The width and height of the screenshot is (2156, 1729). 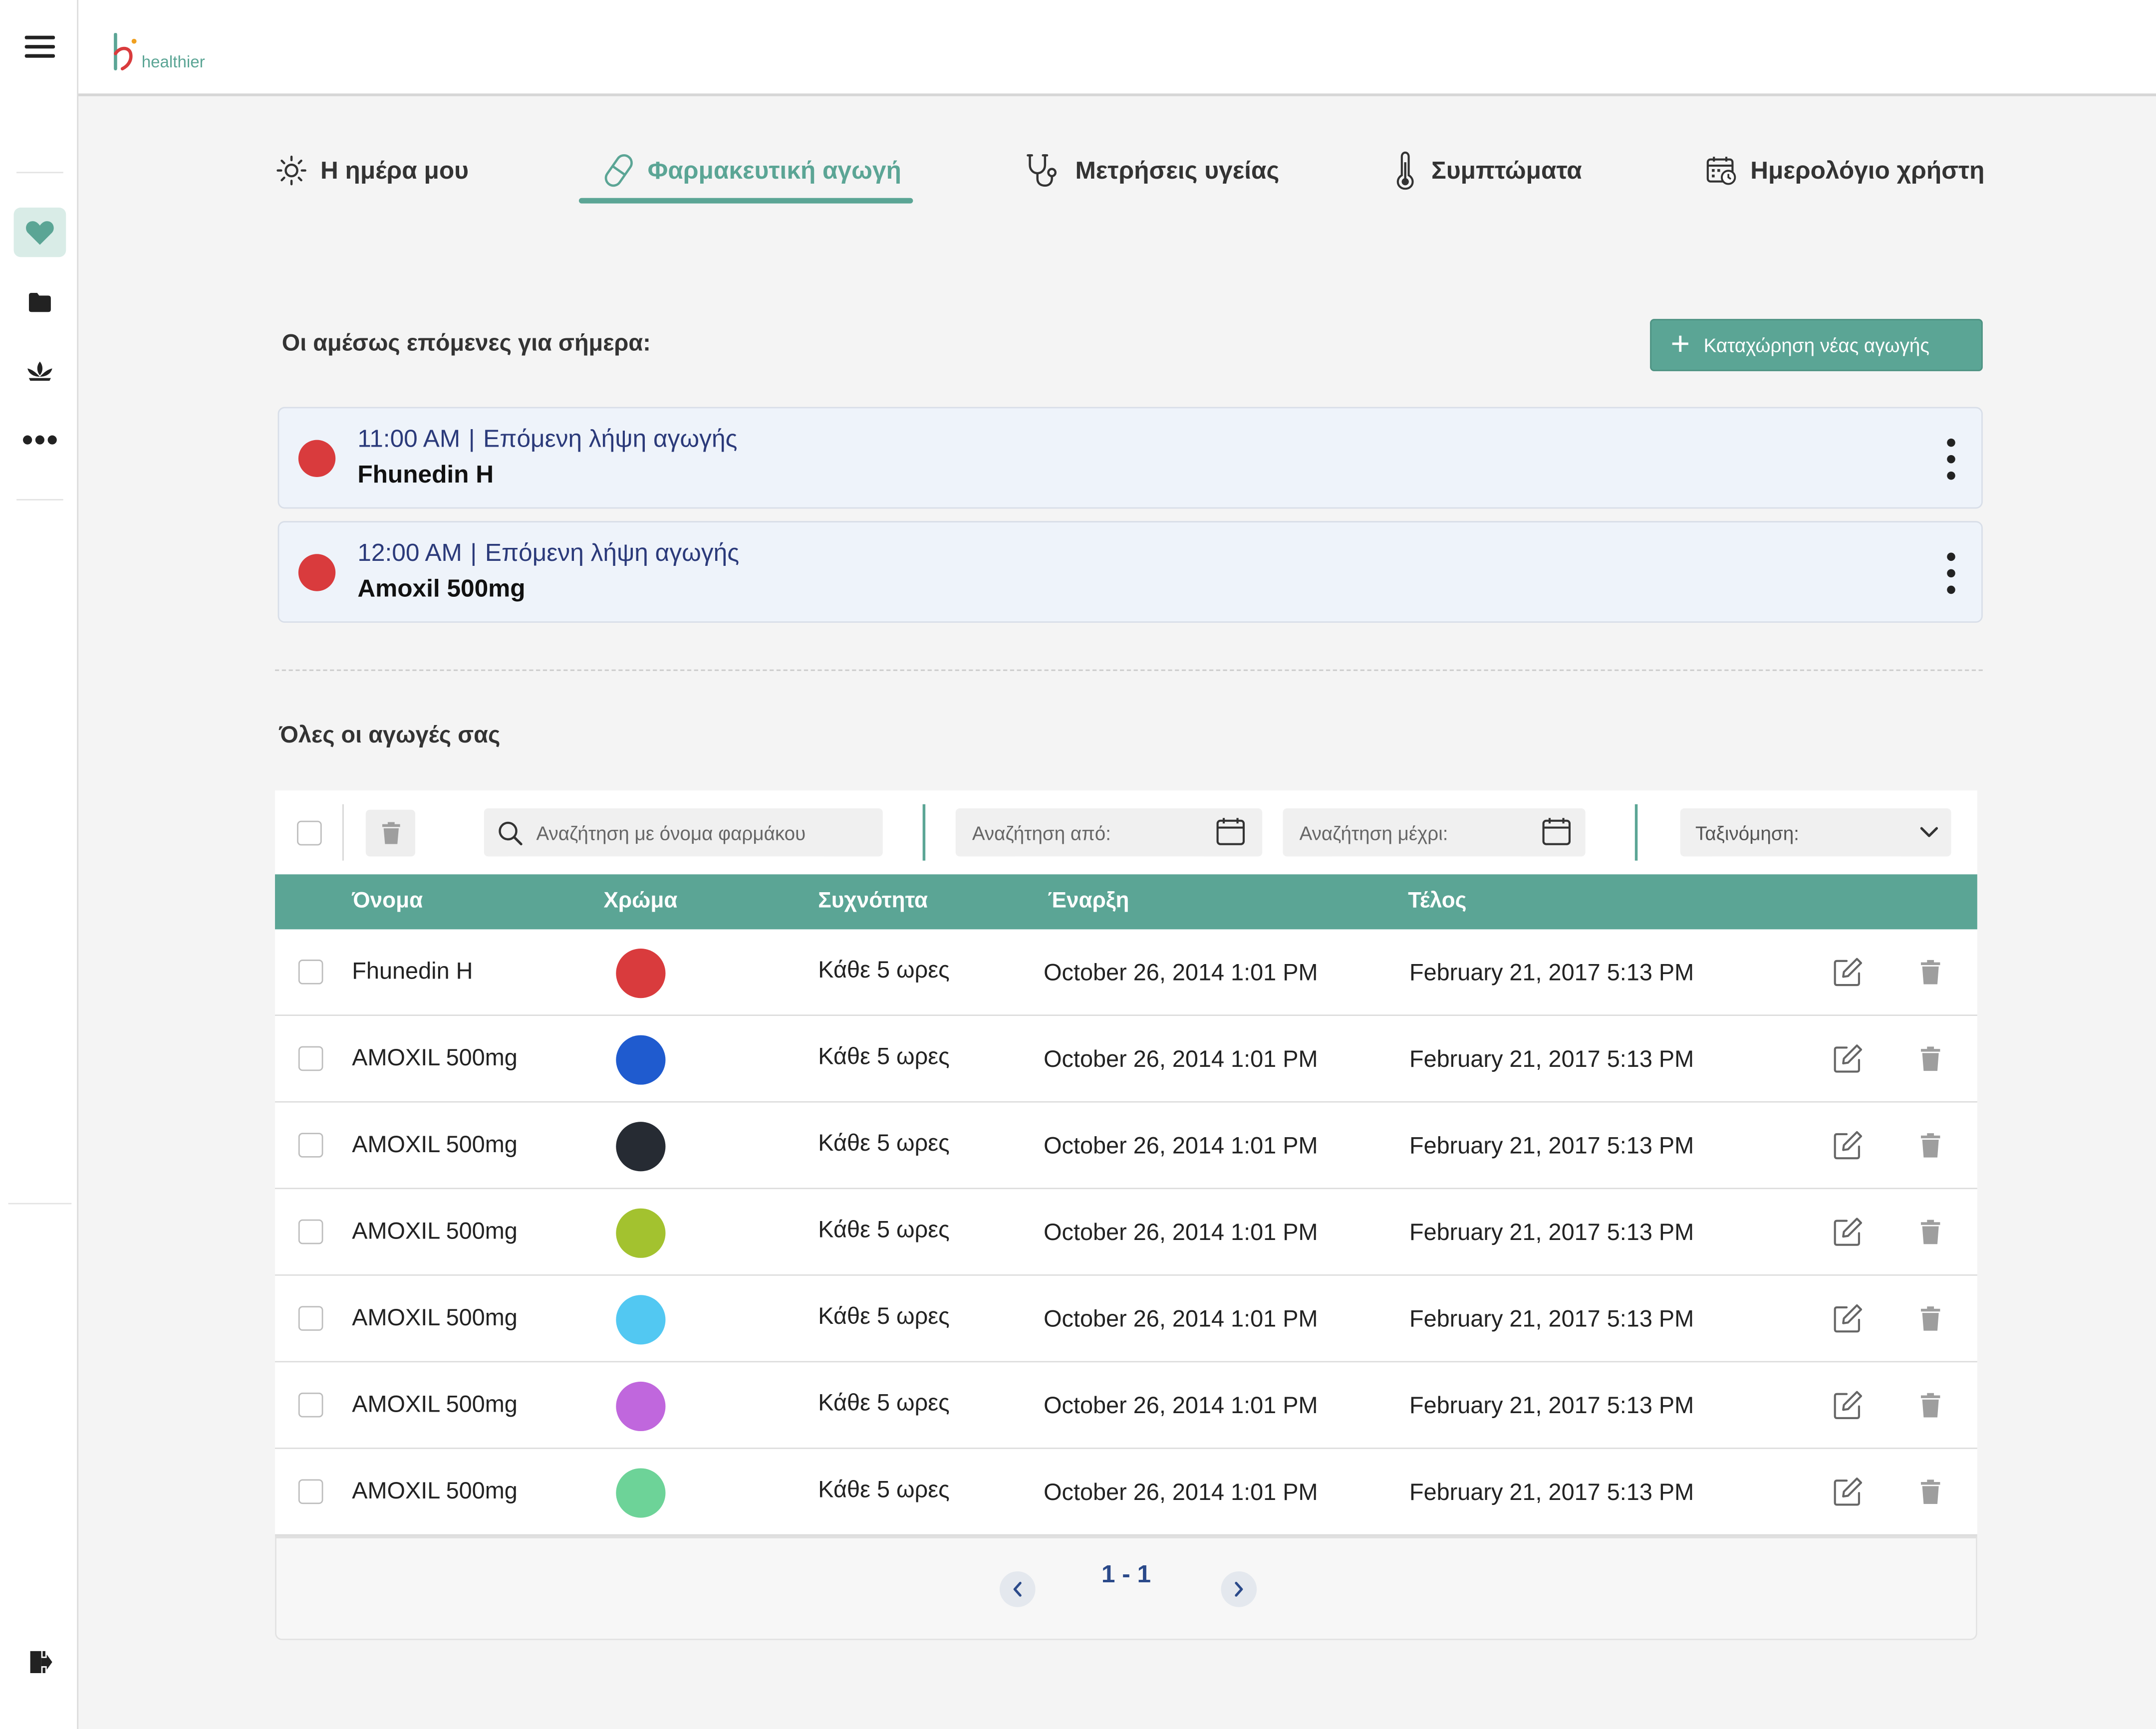 I want to click on tab-medication: Φαρμακευτική αγωγή, so click(x=752, y=171).